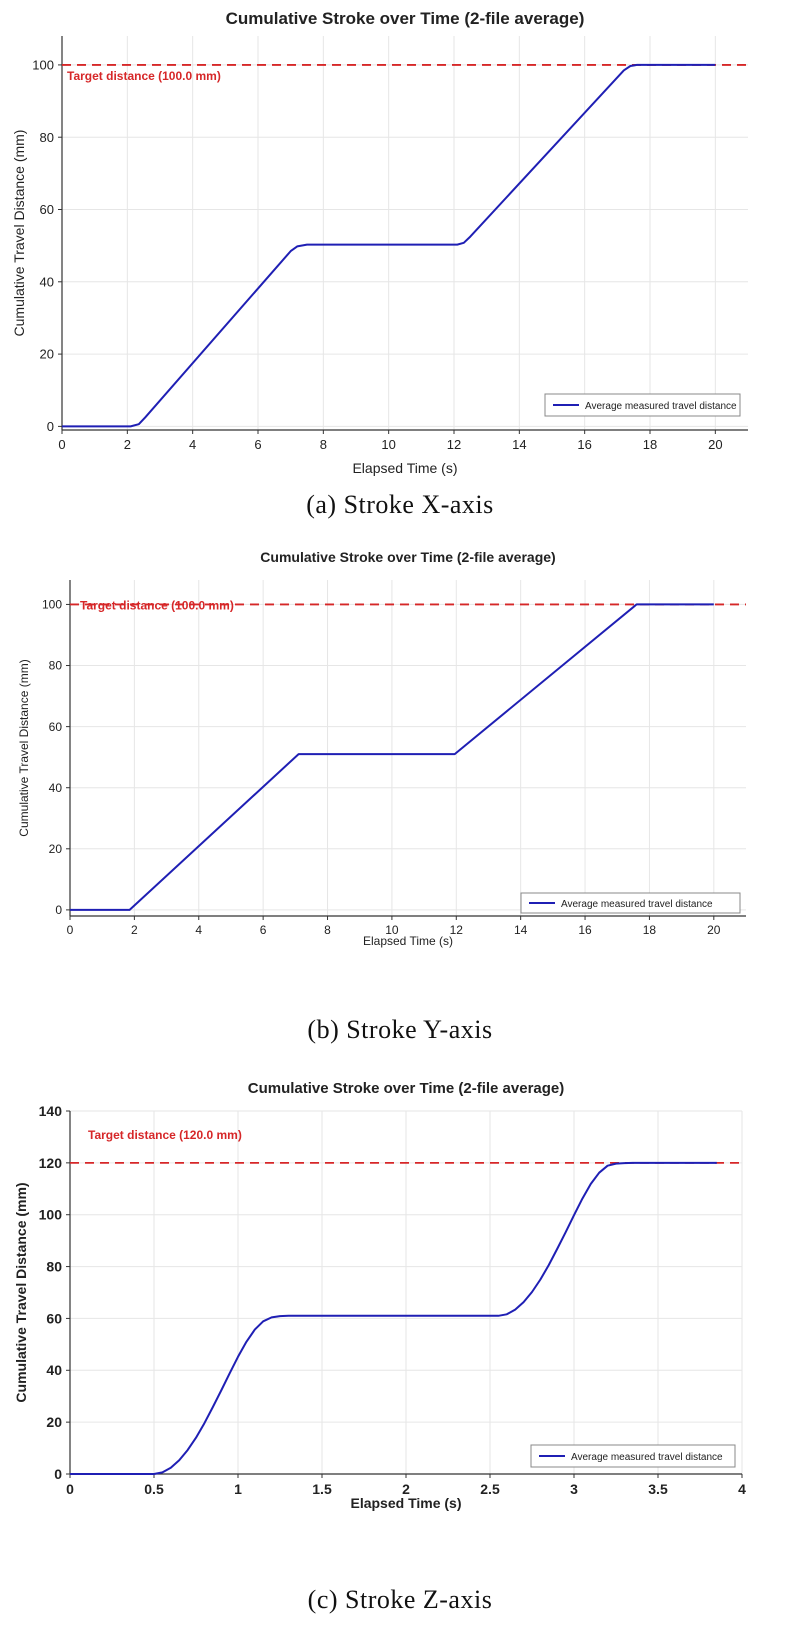 The height and width of the screenshot is (1633, 800). Describe the element at coordinates (165, 1135) in the screenshot. I see `target-label: Target distance (120.0 mm)` at that location.